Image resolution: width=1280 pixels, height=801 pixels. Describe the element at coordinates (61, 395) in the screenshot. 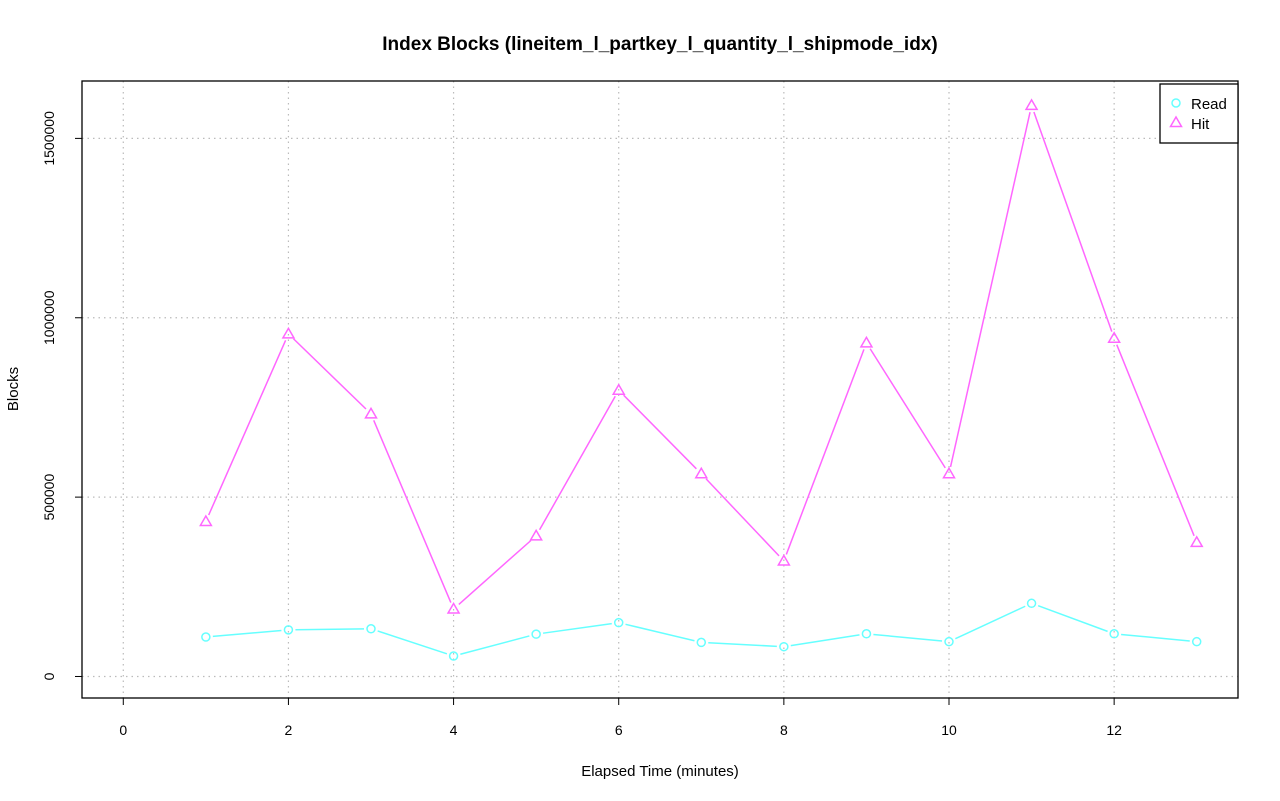

I see `y-axis: 0 500000 1000000 1500000` at that location.